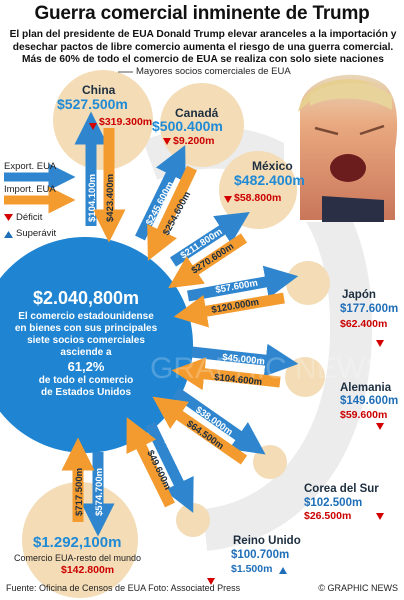 The width and height of the screenshot is (404, 600). What do you see at coordinates (194, 141) in the screenshot?
I see `partner-balance-canada: $9.200m` at bounding box center [194, 141].